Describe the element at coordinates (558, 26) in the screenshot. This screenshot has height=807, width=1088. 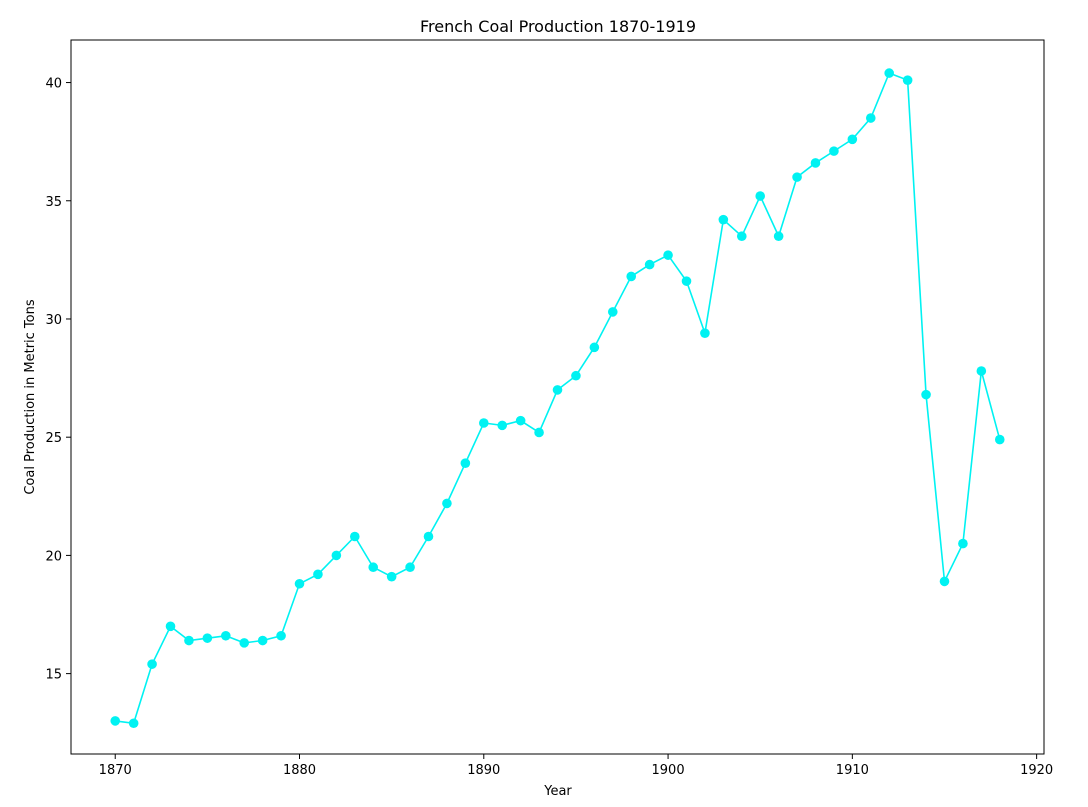
I see `chart-title: French Coal Production 1870-1919` at that location.